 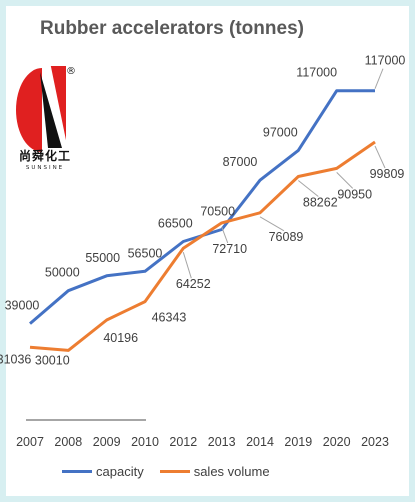 What do you see at coordinates (46, 107) in the screenshot?
I see `sunsine-logo: ®` at bounding box center [46, 107].